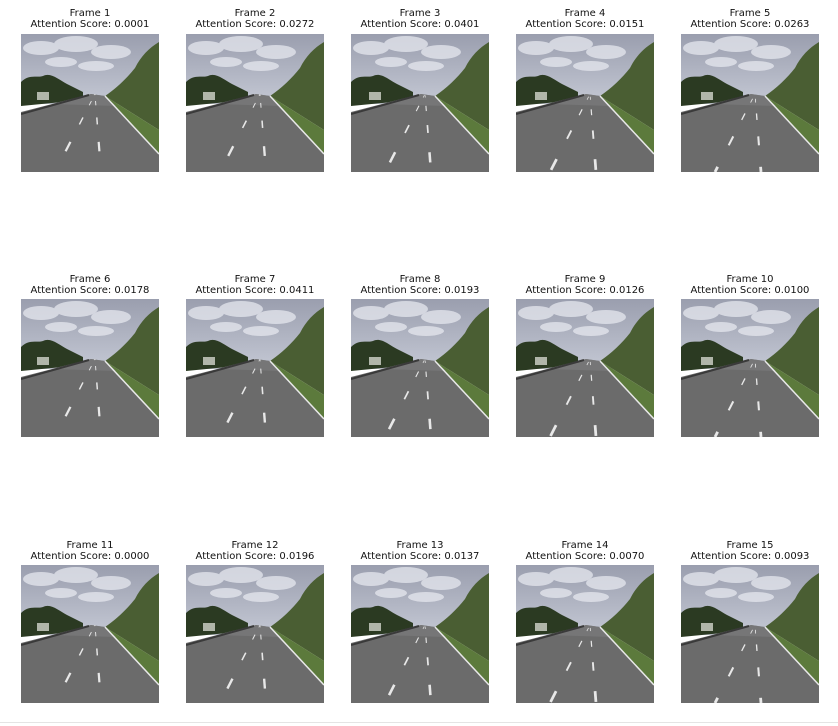 The height and width of the screenshot is (726, 838). What do you see at coordinates (90, 279) in the screenshot?
I see `frame-title: Frame 6` at bounding box center [90, 279].